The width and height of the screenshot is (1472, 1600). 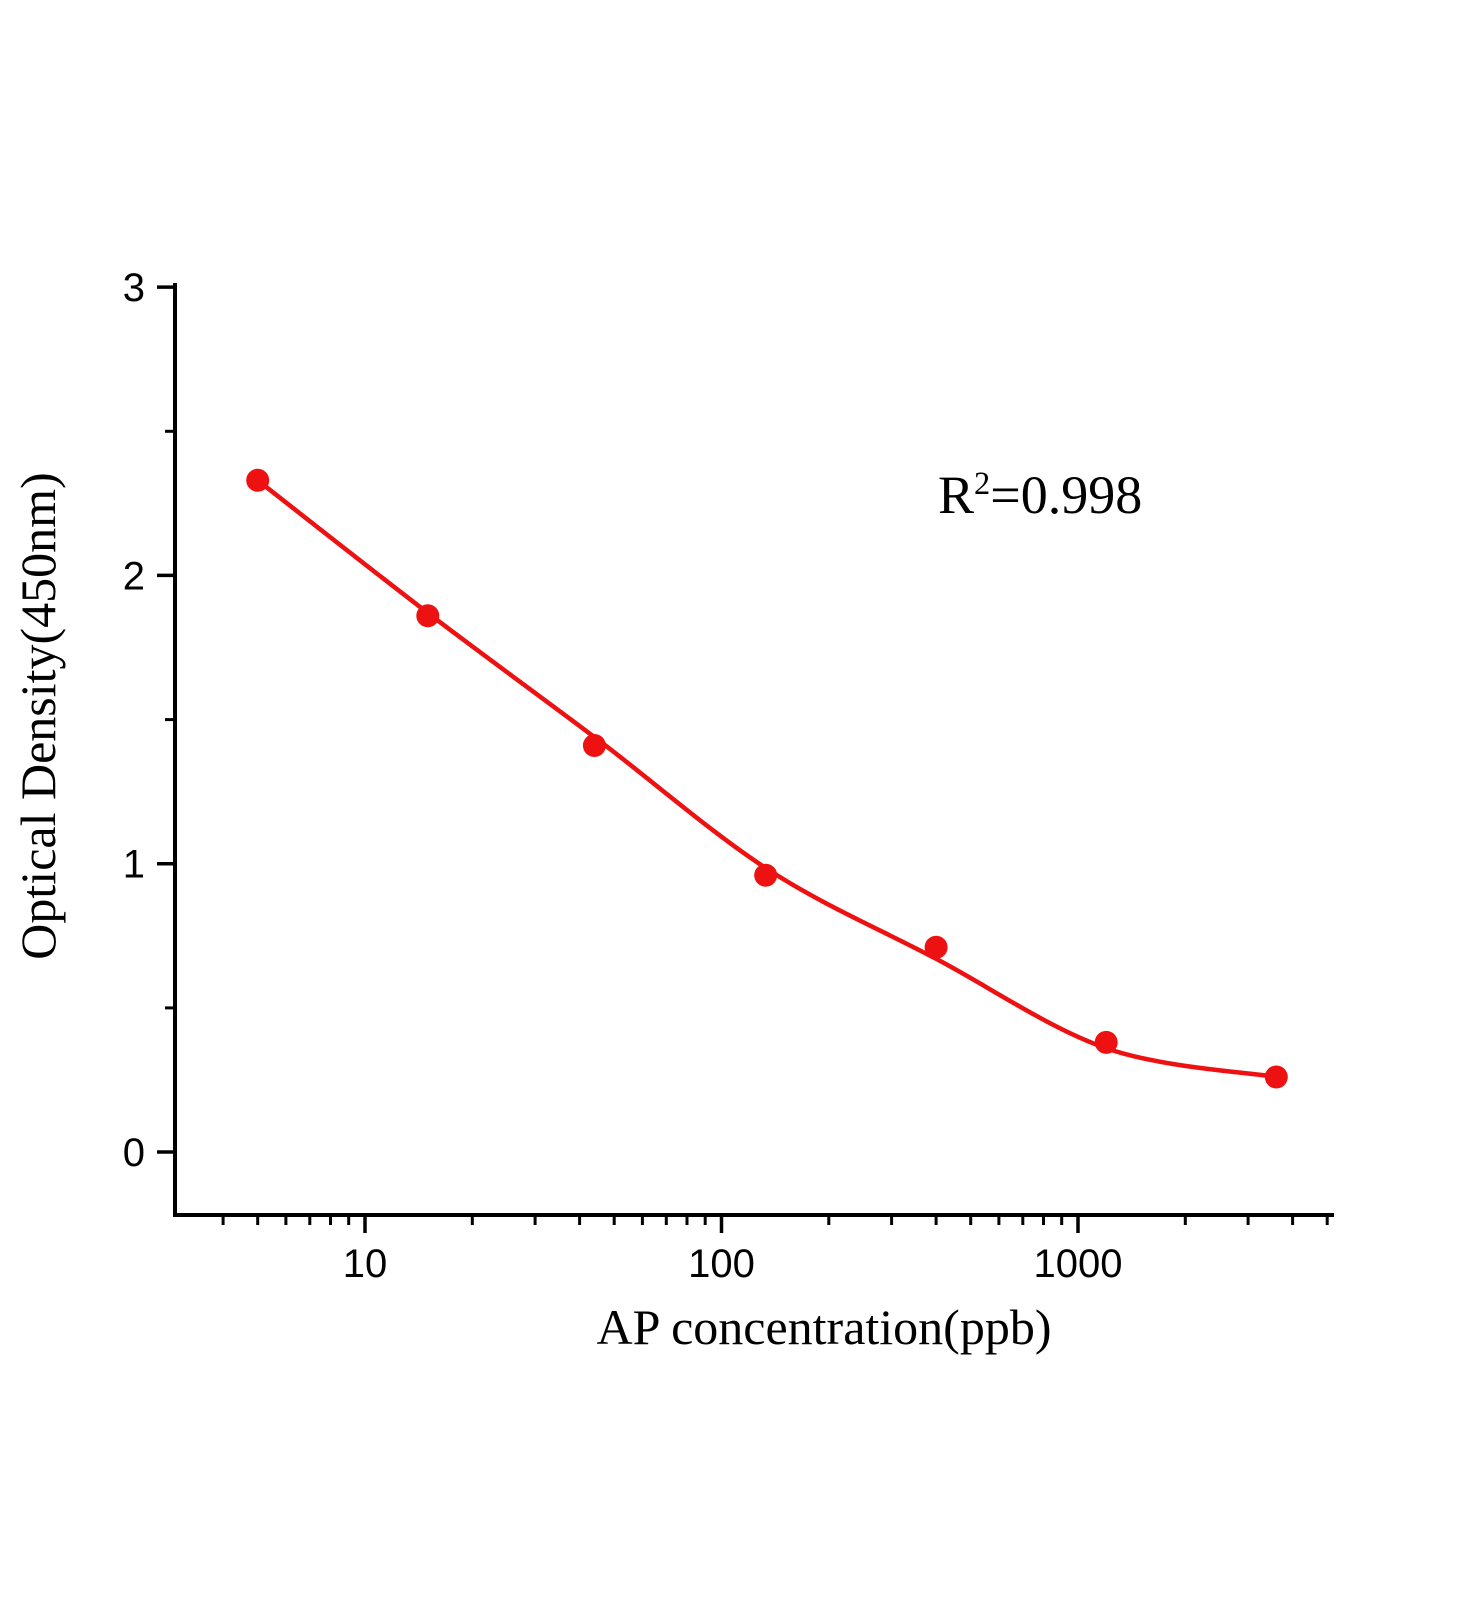 I want to click on r-squared-base: R, so click(x=956, y=495).